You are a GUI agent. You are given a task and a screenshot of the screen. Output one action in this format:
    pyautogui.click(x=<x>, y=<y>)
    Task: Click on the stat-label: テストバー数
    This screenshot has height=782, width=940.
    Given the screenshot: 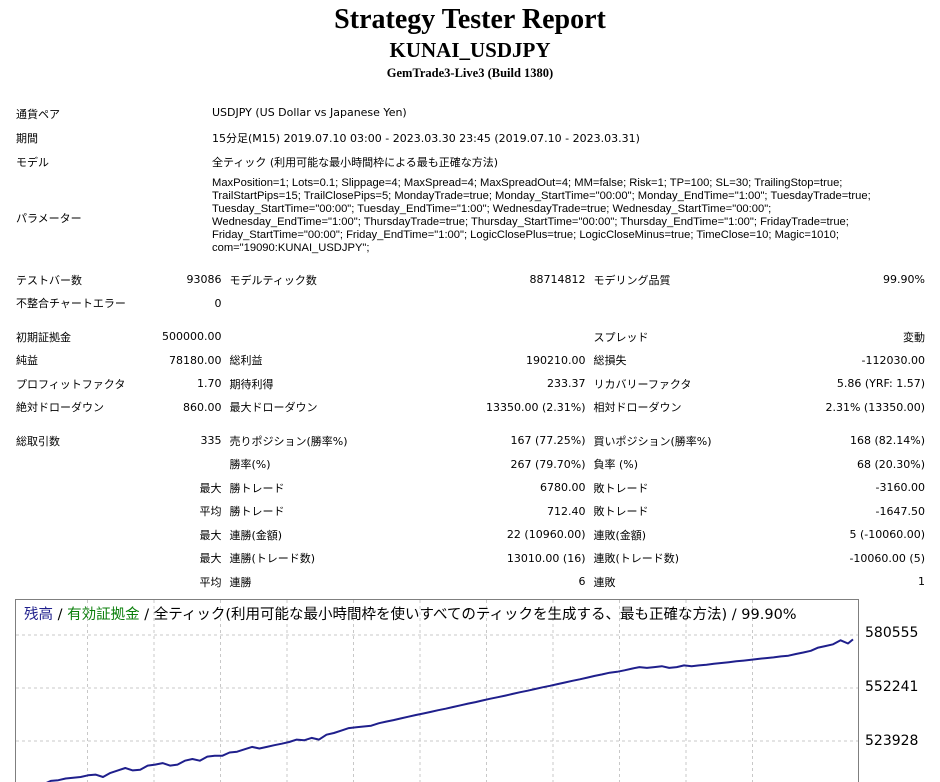 What is the action you would take?
    pyautogui.click(x=81, y=280)
    